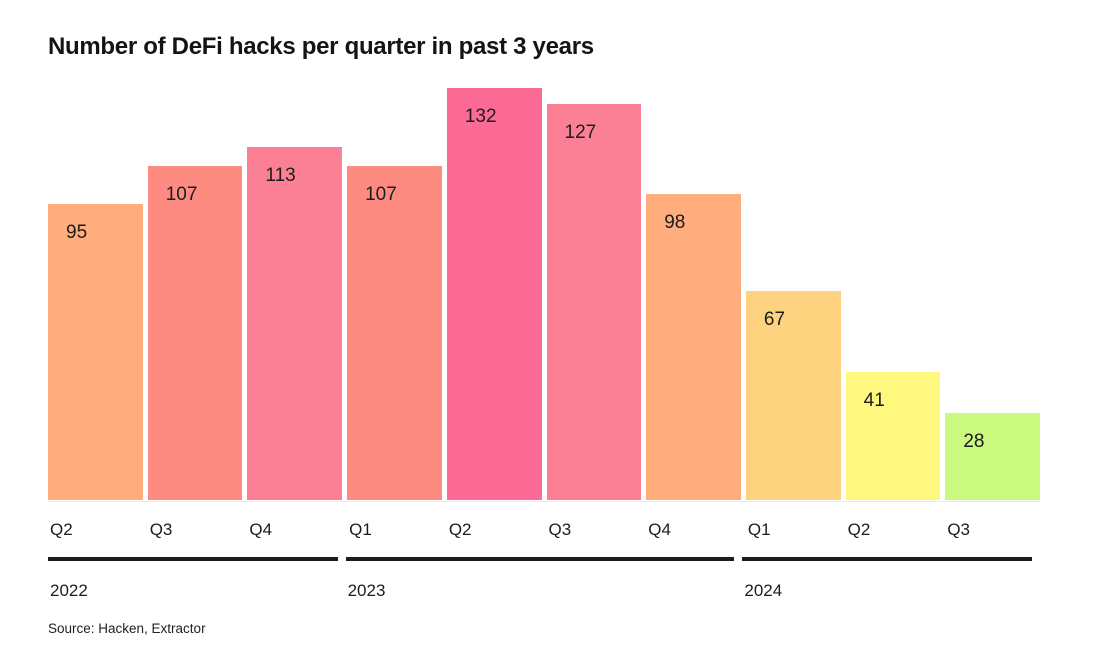 The width and height of the screenshot is (1100, 658). Describe the element at coordinates (544, 592) in the screenshot. I see `year-label-row: 2022 2023 2024` at that location.